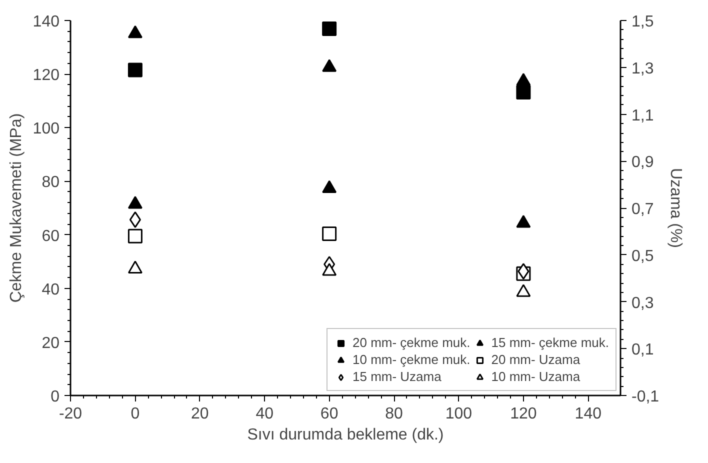 The image size is (708, 463). I want to click on legend-label: 15 mm- çekme muk., so click(550, 342).